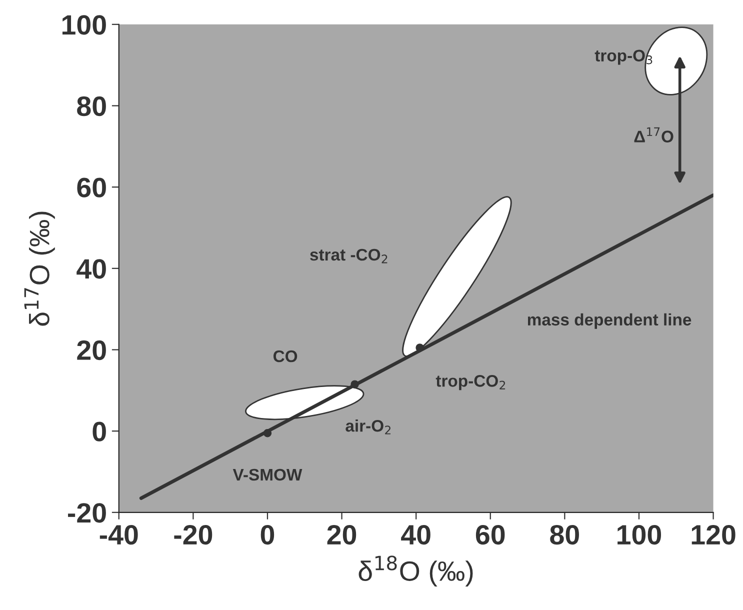  I want to click on x-tick-label: 20, so click(341, 534).